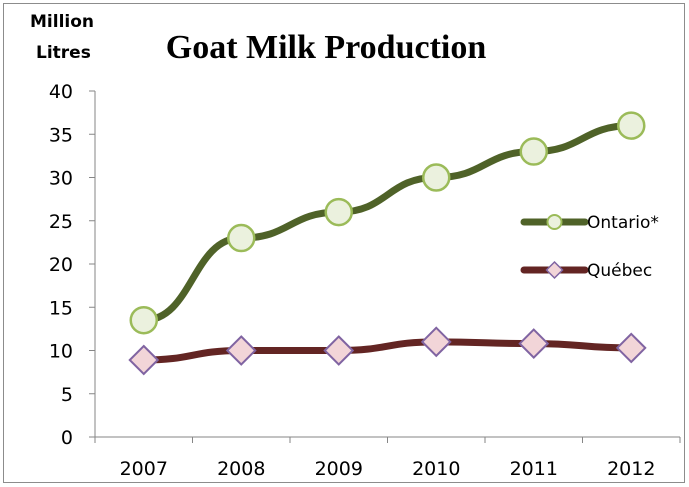  Describe the element at coordinates (63, 53) in the screenshot. I see `y-axis-label-line-2: Litres` at that location.